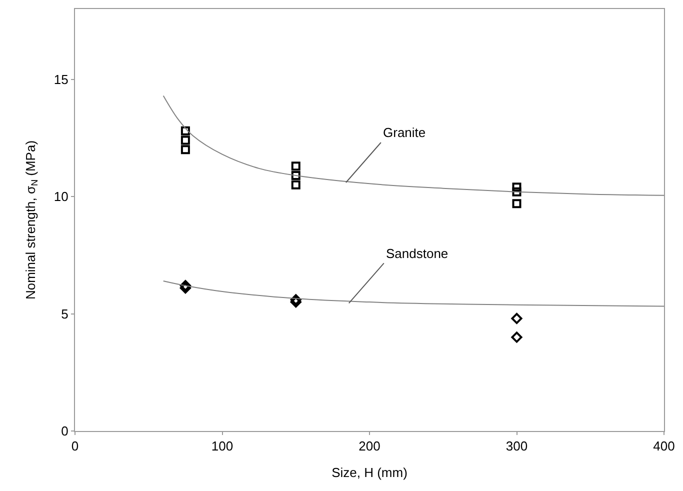 This screenshot has height=491, width=683. What do you see at coordinates (64, 314) in the screenshot?
I see `y-tick-label: 5` at bounding box center [64, 314].